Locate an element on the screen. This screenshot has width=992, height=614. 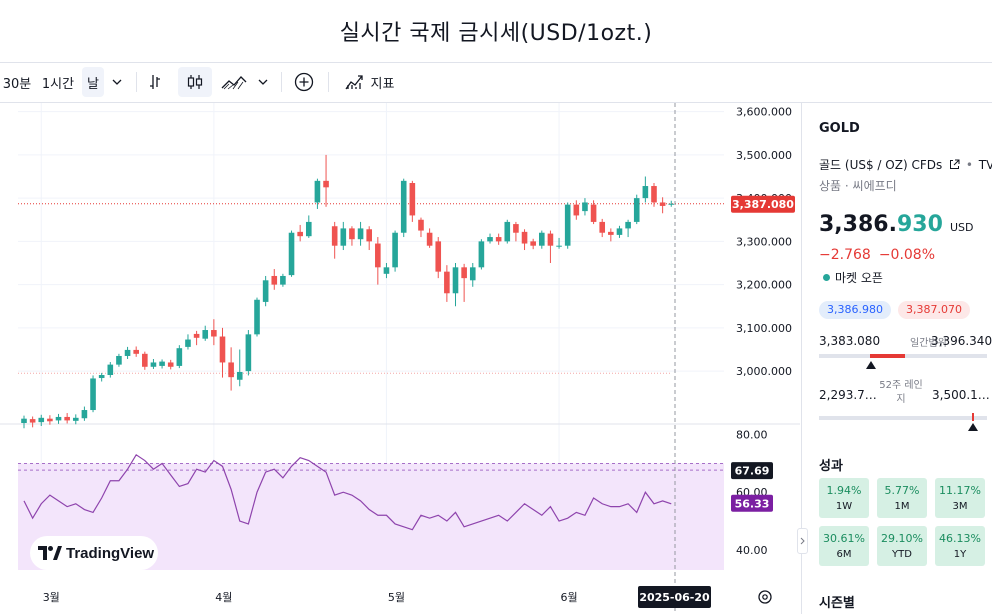
performance-cell: 46.13% 1Y is located at coordinates (960, 546).